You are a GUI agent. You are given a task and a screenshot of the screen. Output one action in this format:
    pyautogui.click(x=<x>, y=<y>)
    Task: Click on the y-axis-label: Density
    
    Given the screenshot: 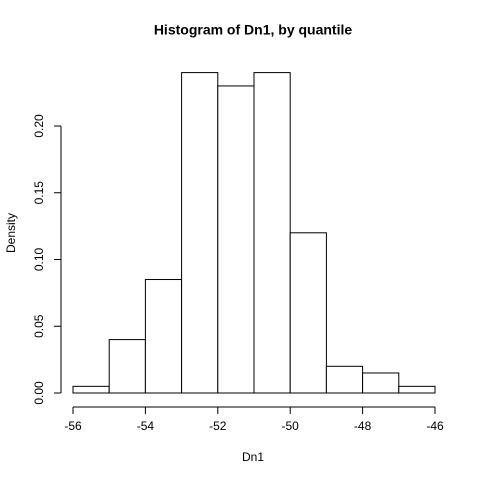 What is the action you would take?
    pyautogui.click(x=11, y=233)
    